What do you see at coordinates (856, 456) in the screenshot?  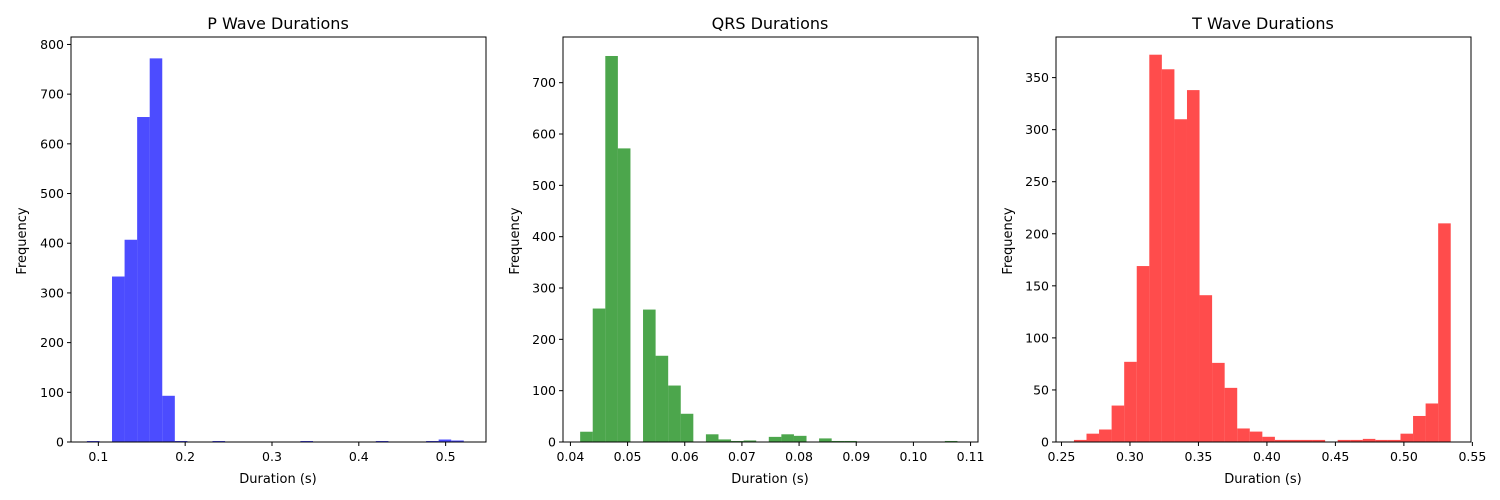 I see `x-tick-label: 0.09` at bounding box center [856, 456].